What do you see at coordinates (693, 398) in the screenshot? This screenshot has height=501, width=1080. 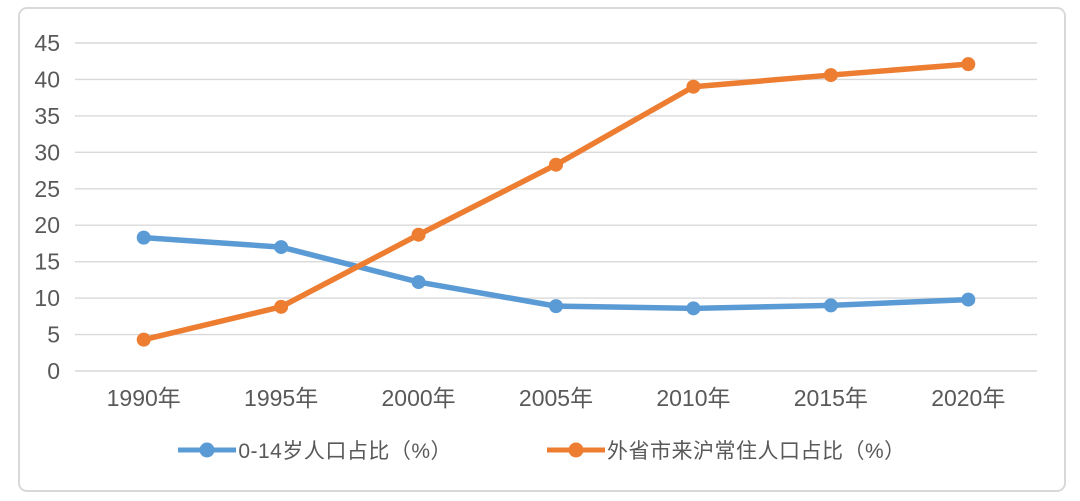 I see `x-axis-tick-label: 2010年` at bounding box center [693, 398].